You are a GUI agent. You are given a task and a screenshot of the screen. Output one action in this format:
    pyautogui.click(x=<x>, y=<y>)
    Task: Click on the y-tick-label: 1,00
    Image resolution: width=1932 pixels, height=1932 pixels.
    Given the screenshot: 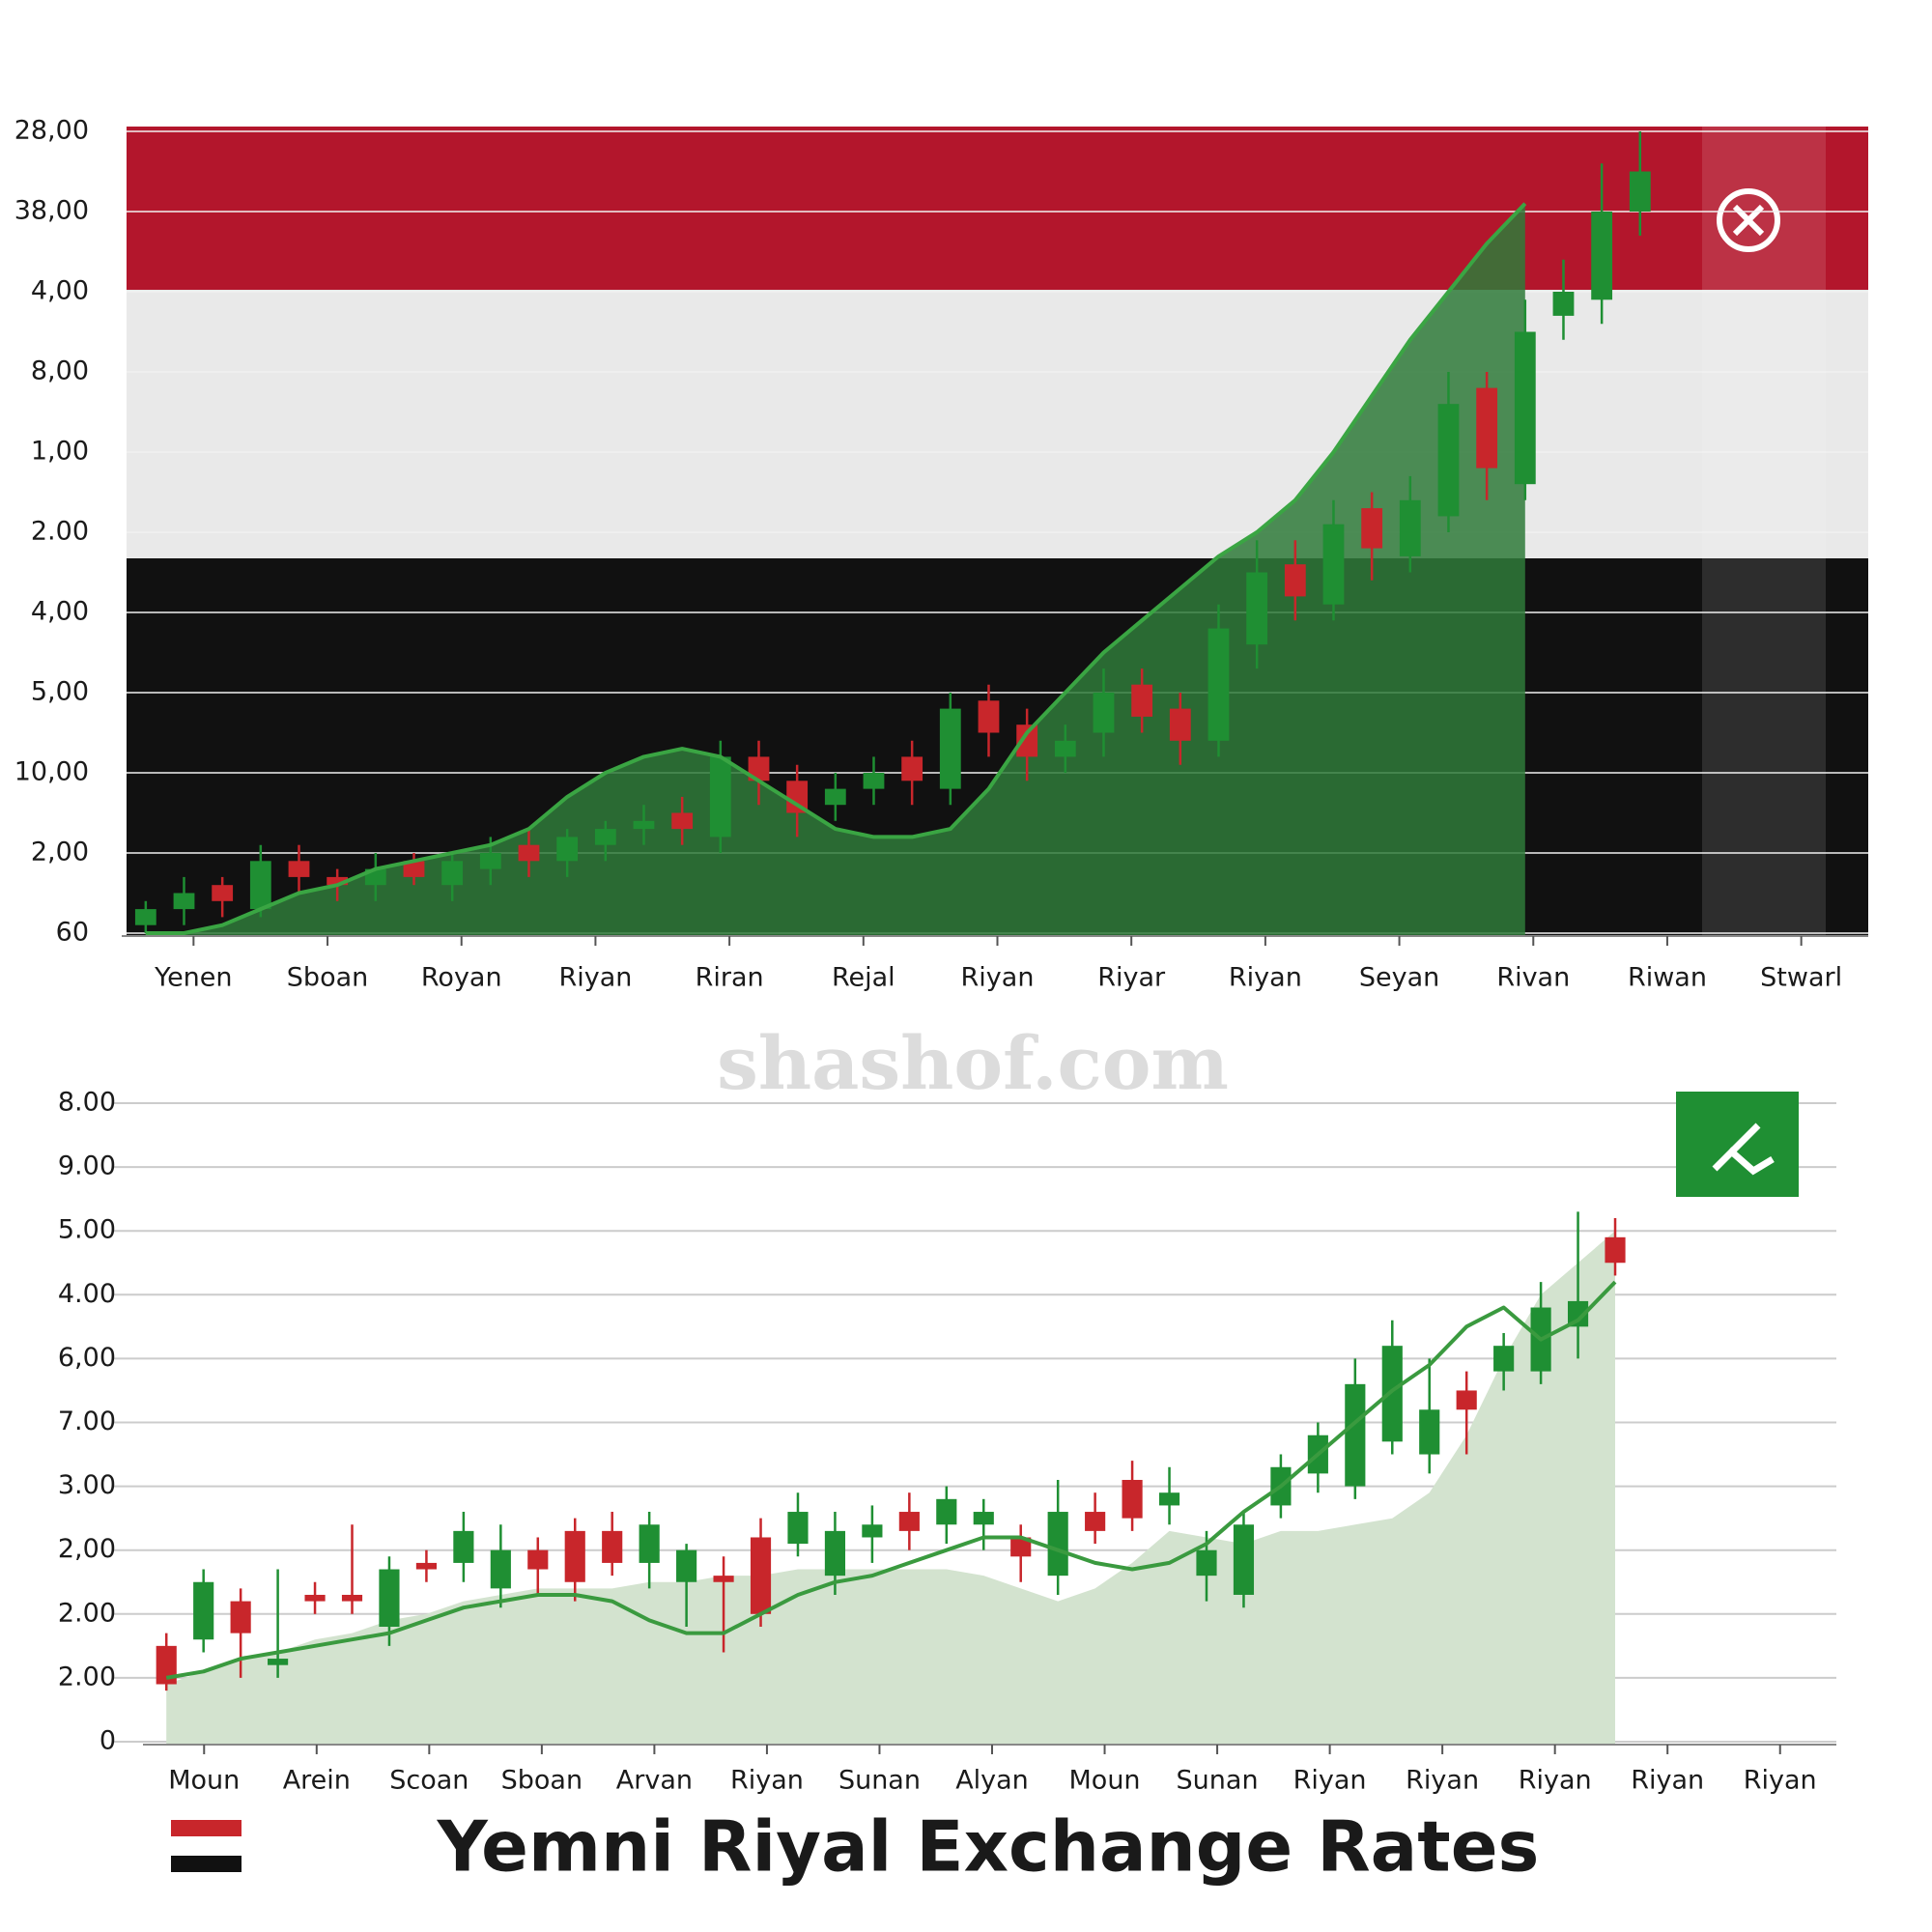 What is the action you would take?
    pyautogui.click(x=60, y=452)
    